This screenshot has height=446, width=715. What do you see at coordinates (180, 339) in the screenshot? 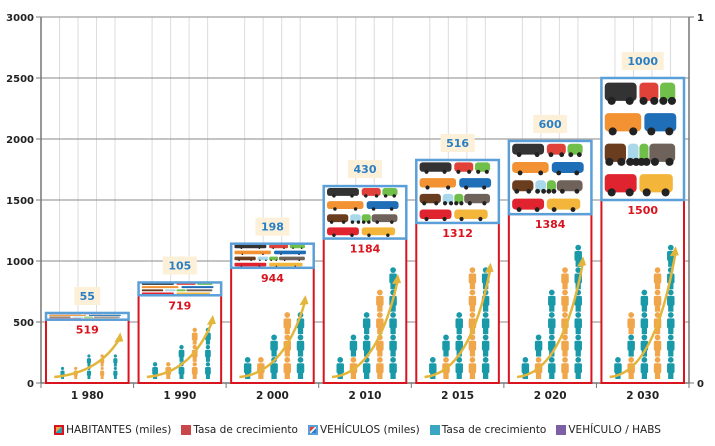
I see `habitantes-bar: 719` at bounding box center [180, 339].